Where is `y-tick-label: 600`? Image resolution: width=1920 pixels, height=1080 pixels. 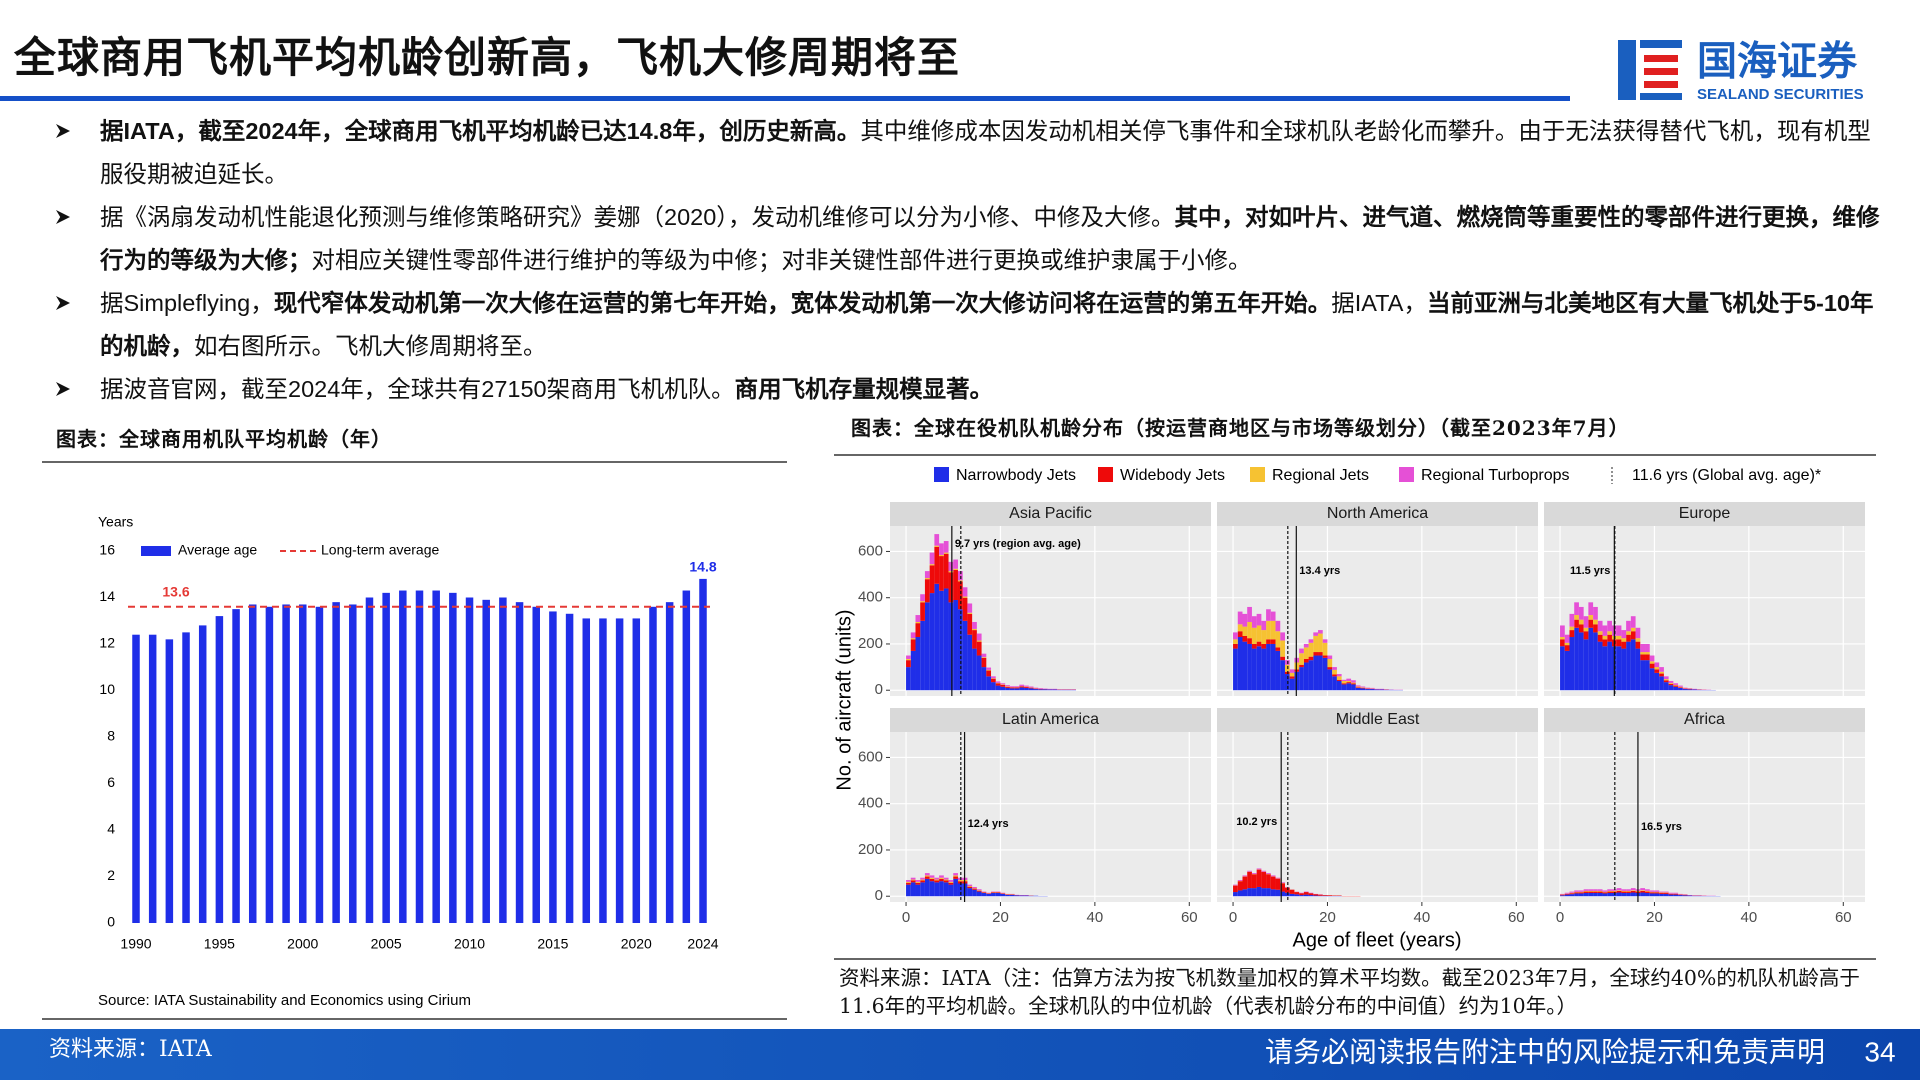 y-tick-label: 600 is located at coordinates (870, 550).